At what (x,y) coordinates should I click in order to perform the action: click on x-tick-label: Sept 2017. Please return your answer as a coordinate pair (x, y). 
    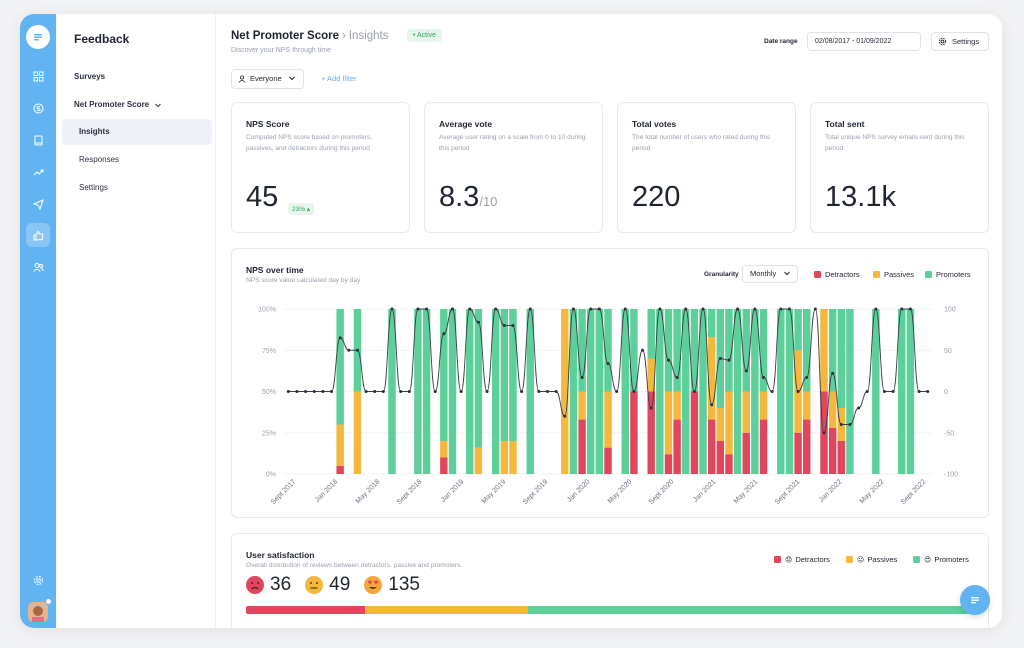
    Looking at the image, I should click on (284, 492).